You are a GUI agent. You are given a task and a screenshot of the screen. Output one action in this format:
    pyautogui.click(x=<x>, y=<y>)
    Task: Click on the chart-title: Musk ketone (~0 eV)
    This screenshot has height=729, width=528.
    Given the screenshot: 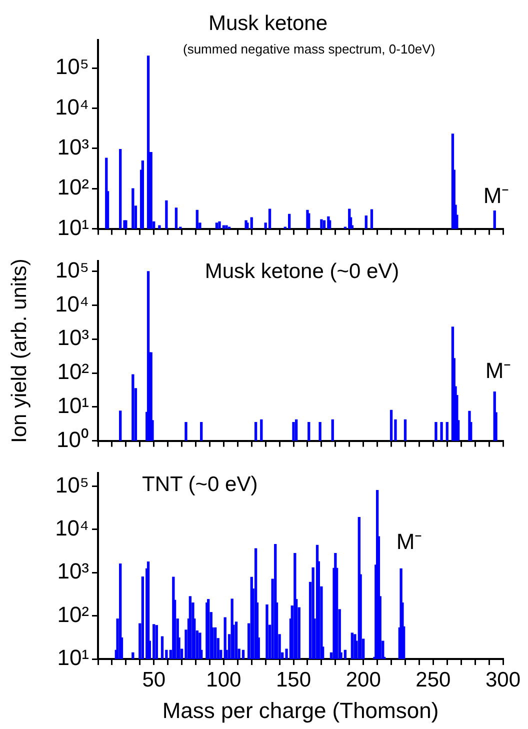 What is the action you would take?
    pyautogui.click(x=302, y=271)
    